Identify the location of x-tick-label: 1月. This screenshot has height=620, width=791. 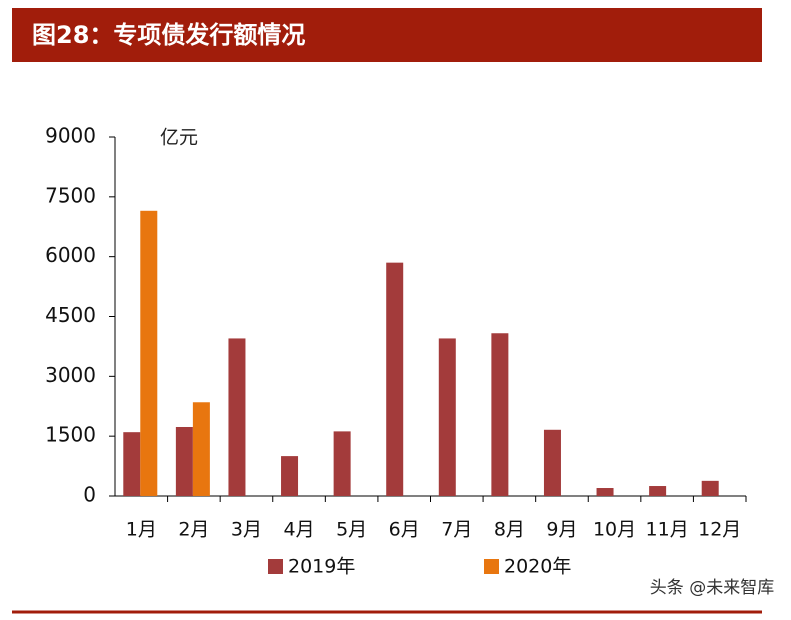
(141, 530).